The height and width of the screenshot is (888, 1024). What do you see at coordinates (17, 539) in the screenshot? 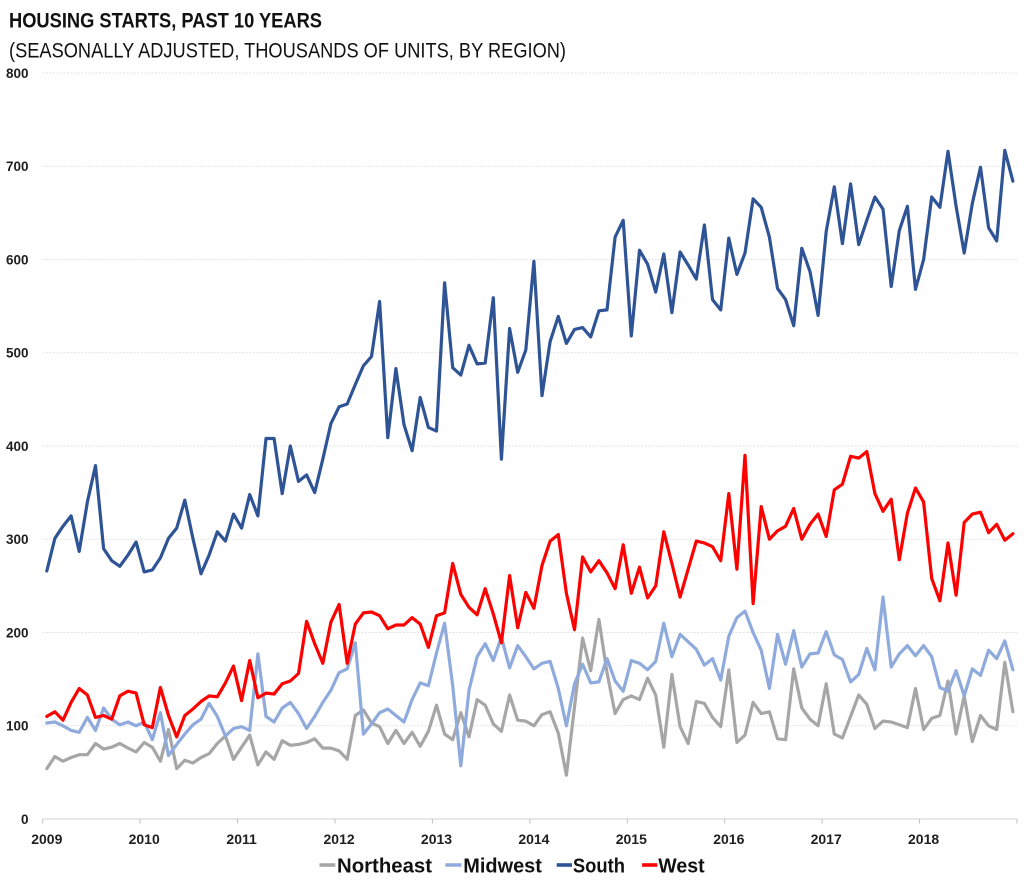
I see `svg-text: 300` at bounding box center [17, 539].